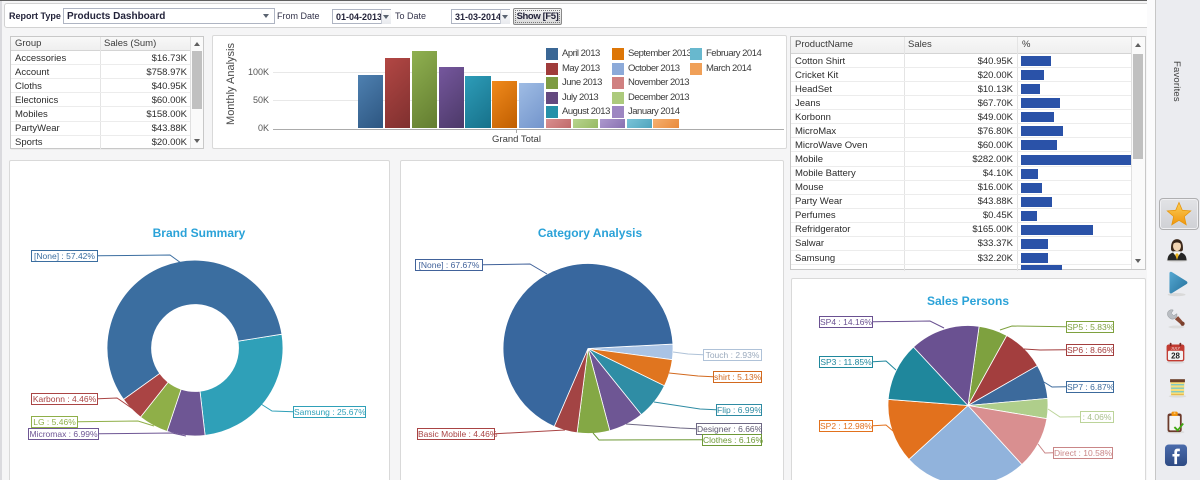 This screenshot has width=1200, height=480. What do you see at coordinates (1175, 356) in the screenshot?
I see `svg-text: 28` at bounding box center [1175, 356].